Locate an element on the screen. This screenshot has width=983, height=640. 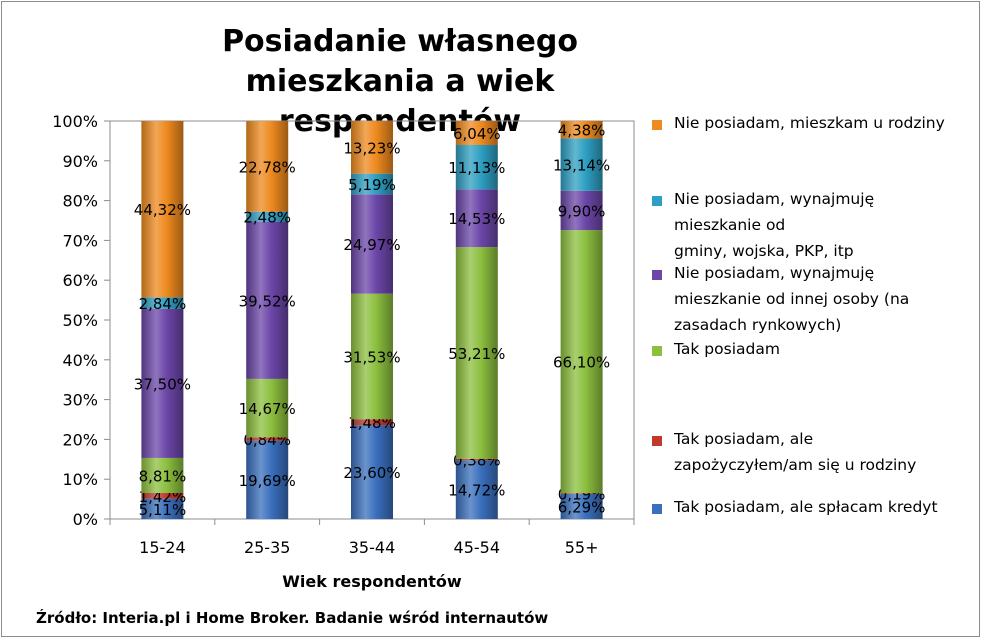
x-tick-label: 15-24 is located at coordinates (162, 547).